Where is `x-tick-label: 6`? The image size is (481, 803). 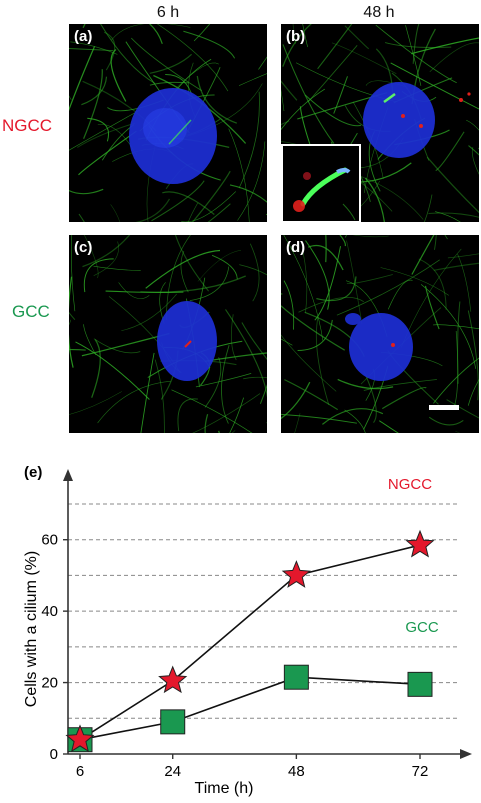
x-tick-label: 6 is located at coordinates (80, 771).